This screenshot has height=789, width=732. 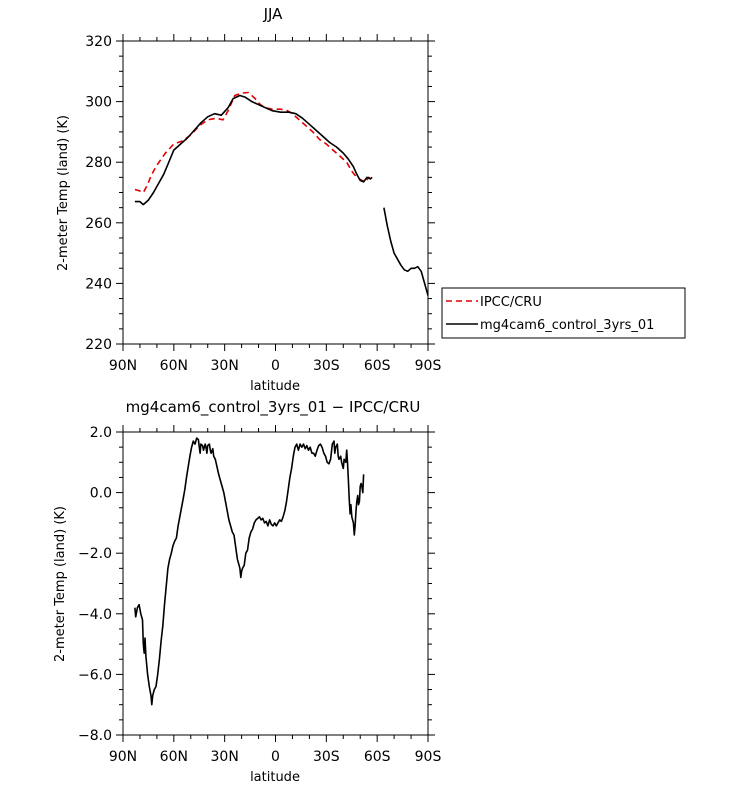 I want to click on bottom-ytick-label-4: 0.0, so click(x=101, y=494).